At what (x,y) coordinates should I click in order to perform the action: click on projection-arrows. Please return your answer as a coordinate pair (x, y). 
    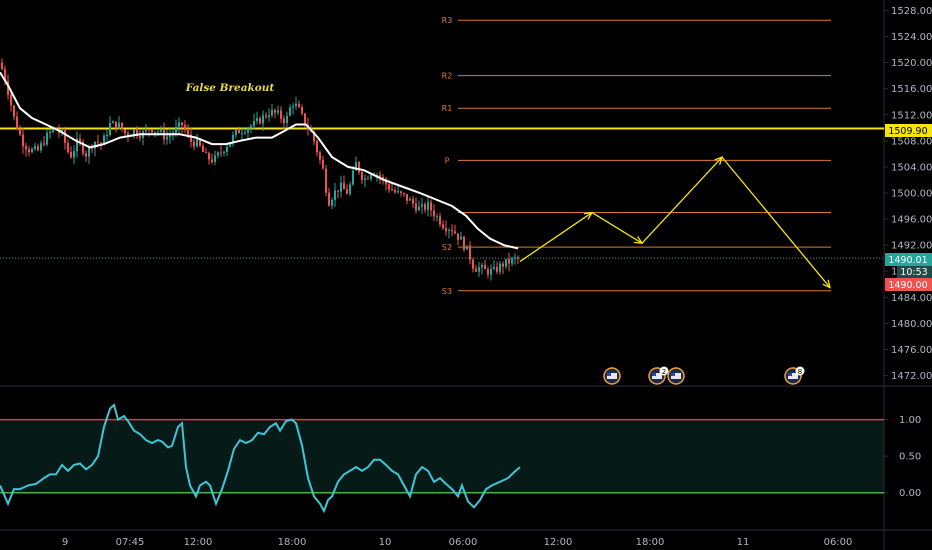
    Looking at the image, I should click on (675, 222).